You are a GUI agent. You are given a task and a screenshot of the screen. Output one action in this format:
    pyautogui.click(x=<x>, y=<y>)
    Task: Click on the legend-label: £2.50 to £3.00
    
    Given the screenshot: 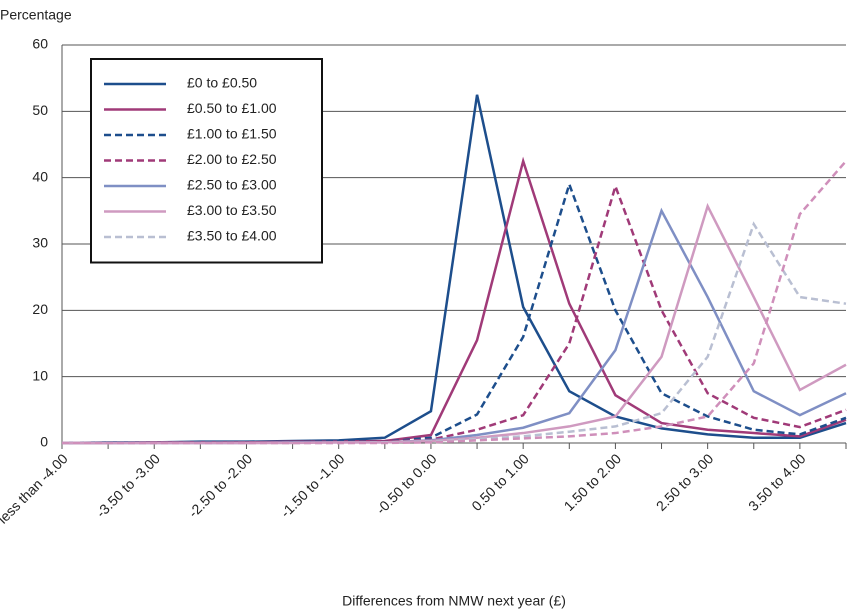 What is the action you would take?
    pyautogui.click(x=232, y=185)
    